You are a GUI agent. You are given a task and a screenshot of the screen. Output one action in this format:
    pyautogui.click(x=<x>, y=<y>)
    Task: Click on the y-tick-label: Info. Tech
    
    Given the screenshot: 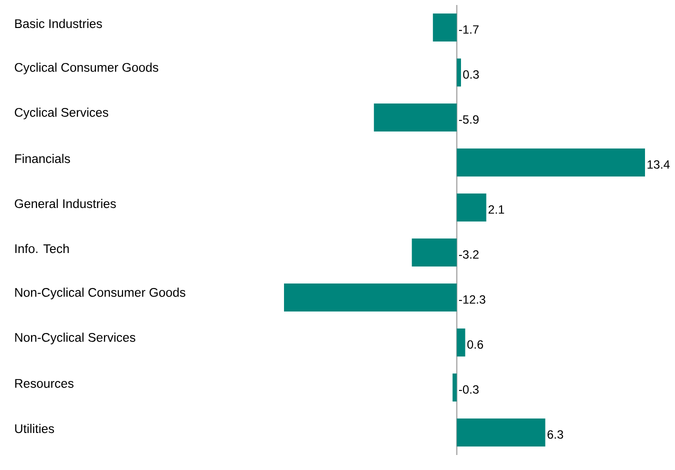 What is the action you would take?
    pyautogui.click(x=42, y=249)
    